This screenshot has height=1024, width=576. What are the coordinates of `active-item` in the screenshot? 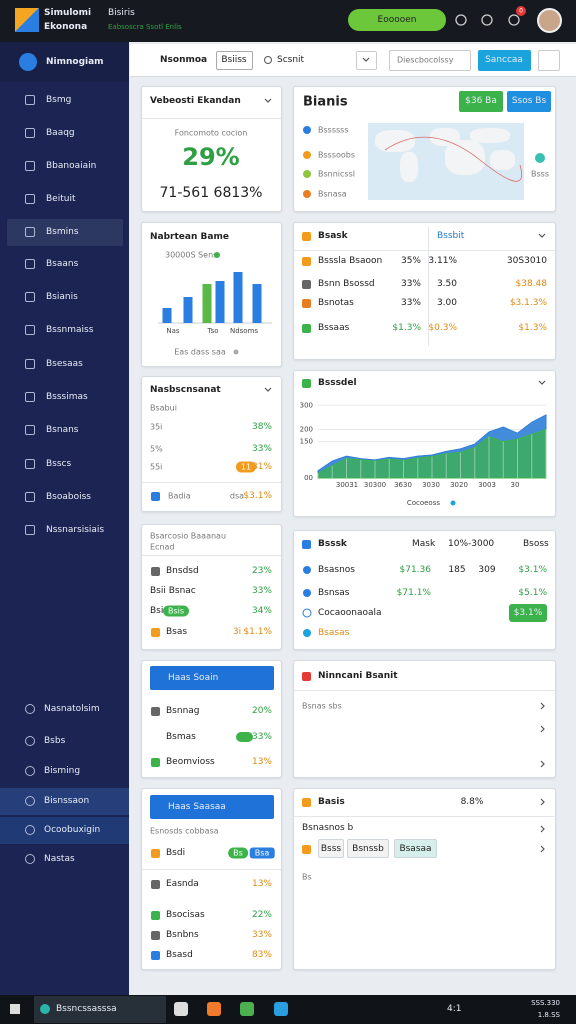 It's located at (64, 801).